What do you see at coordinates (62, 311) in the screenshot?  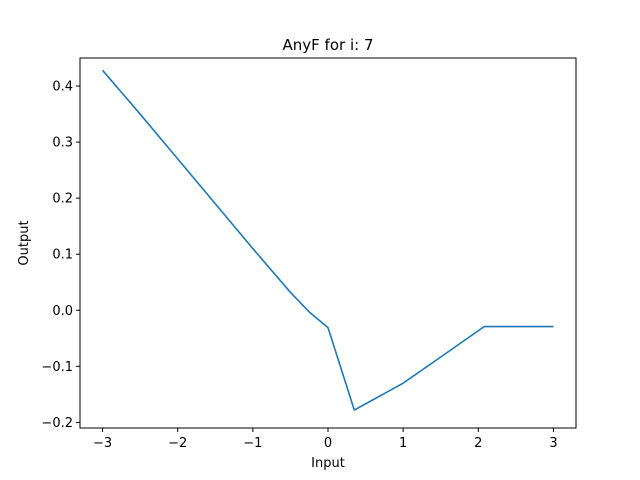 I see `y-tick-label: 0.0` at bounding box center [62, 311].